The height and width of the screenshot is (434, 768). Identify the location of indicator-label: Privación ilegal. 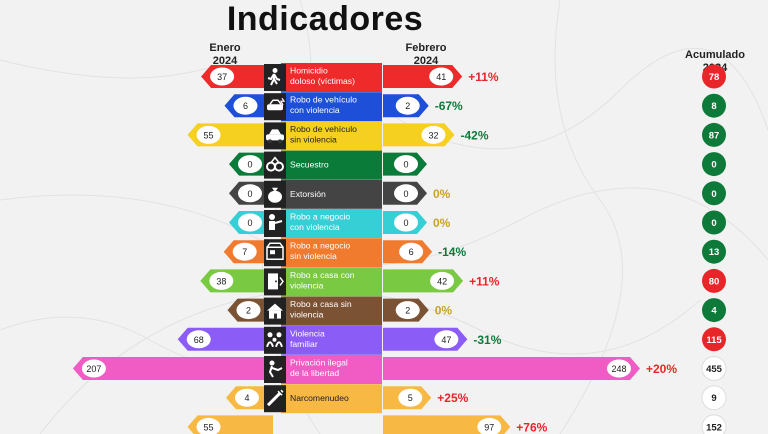
(319, 363).